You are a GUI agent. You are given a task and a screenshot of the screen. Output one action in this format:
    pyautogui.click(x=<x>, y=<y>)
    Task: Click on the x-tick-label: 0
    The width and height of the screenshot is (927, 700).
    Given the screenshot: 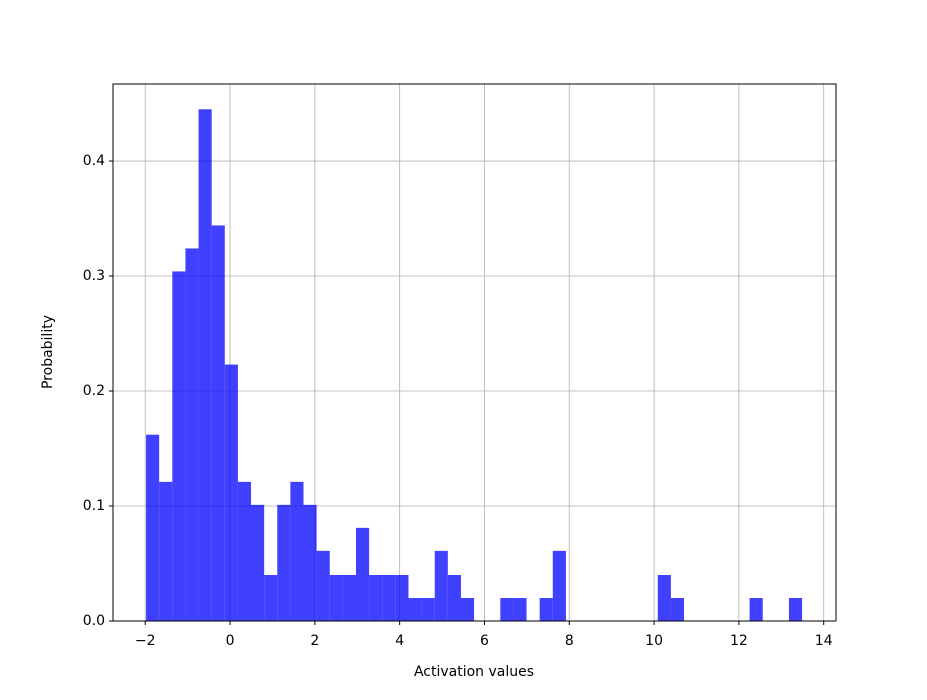 What is the action you would take?
    pyautogui.click(x=230, y=641)
    